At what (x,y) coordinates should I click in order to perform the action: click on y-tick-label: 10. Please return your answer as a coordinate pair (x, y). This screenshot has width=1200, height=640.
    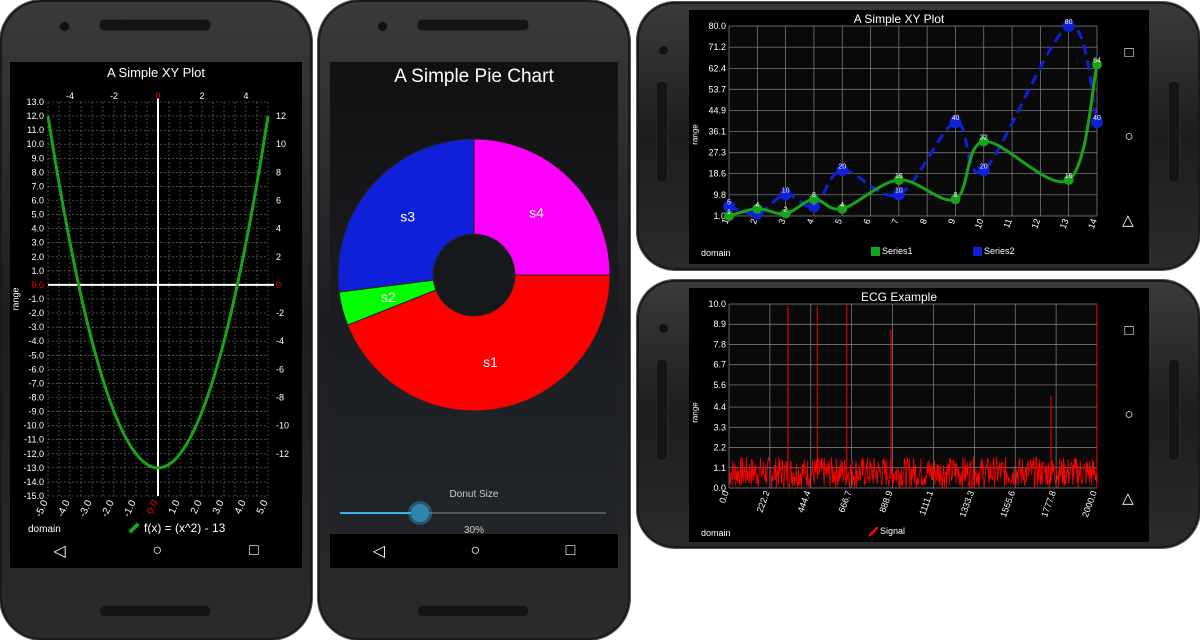
    Looking at the image, I should click on (281, 144).